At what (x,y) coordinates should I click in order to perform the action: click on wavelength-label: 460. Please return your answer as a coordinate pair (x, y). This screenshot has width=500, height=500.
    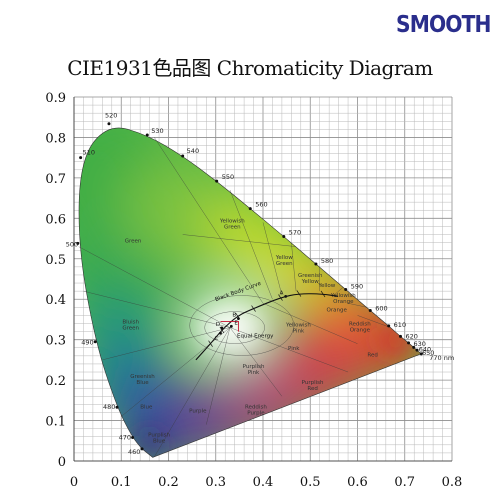
    Looking at the image, I should click on (134, 452).